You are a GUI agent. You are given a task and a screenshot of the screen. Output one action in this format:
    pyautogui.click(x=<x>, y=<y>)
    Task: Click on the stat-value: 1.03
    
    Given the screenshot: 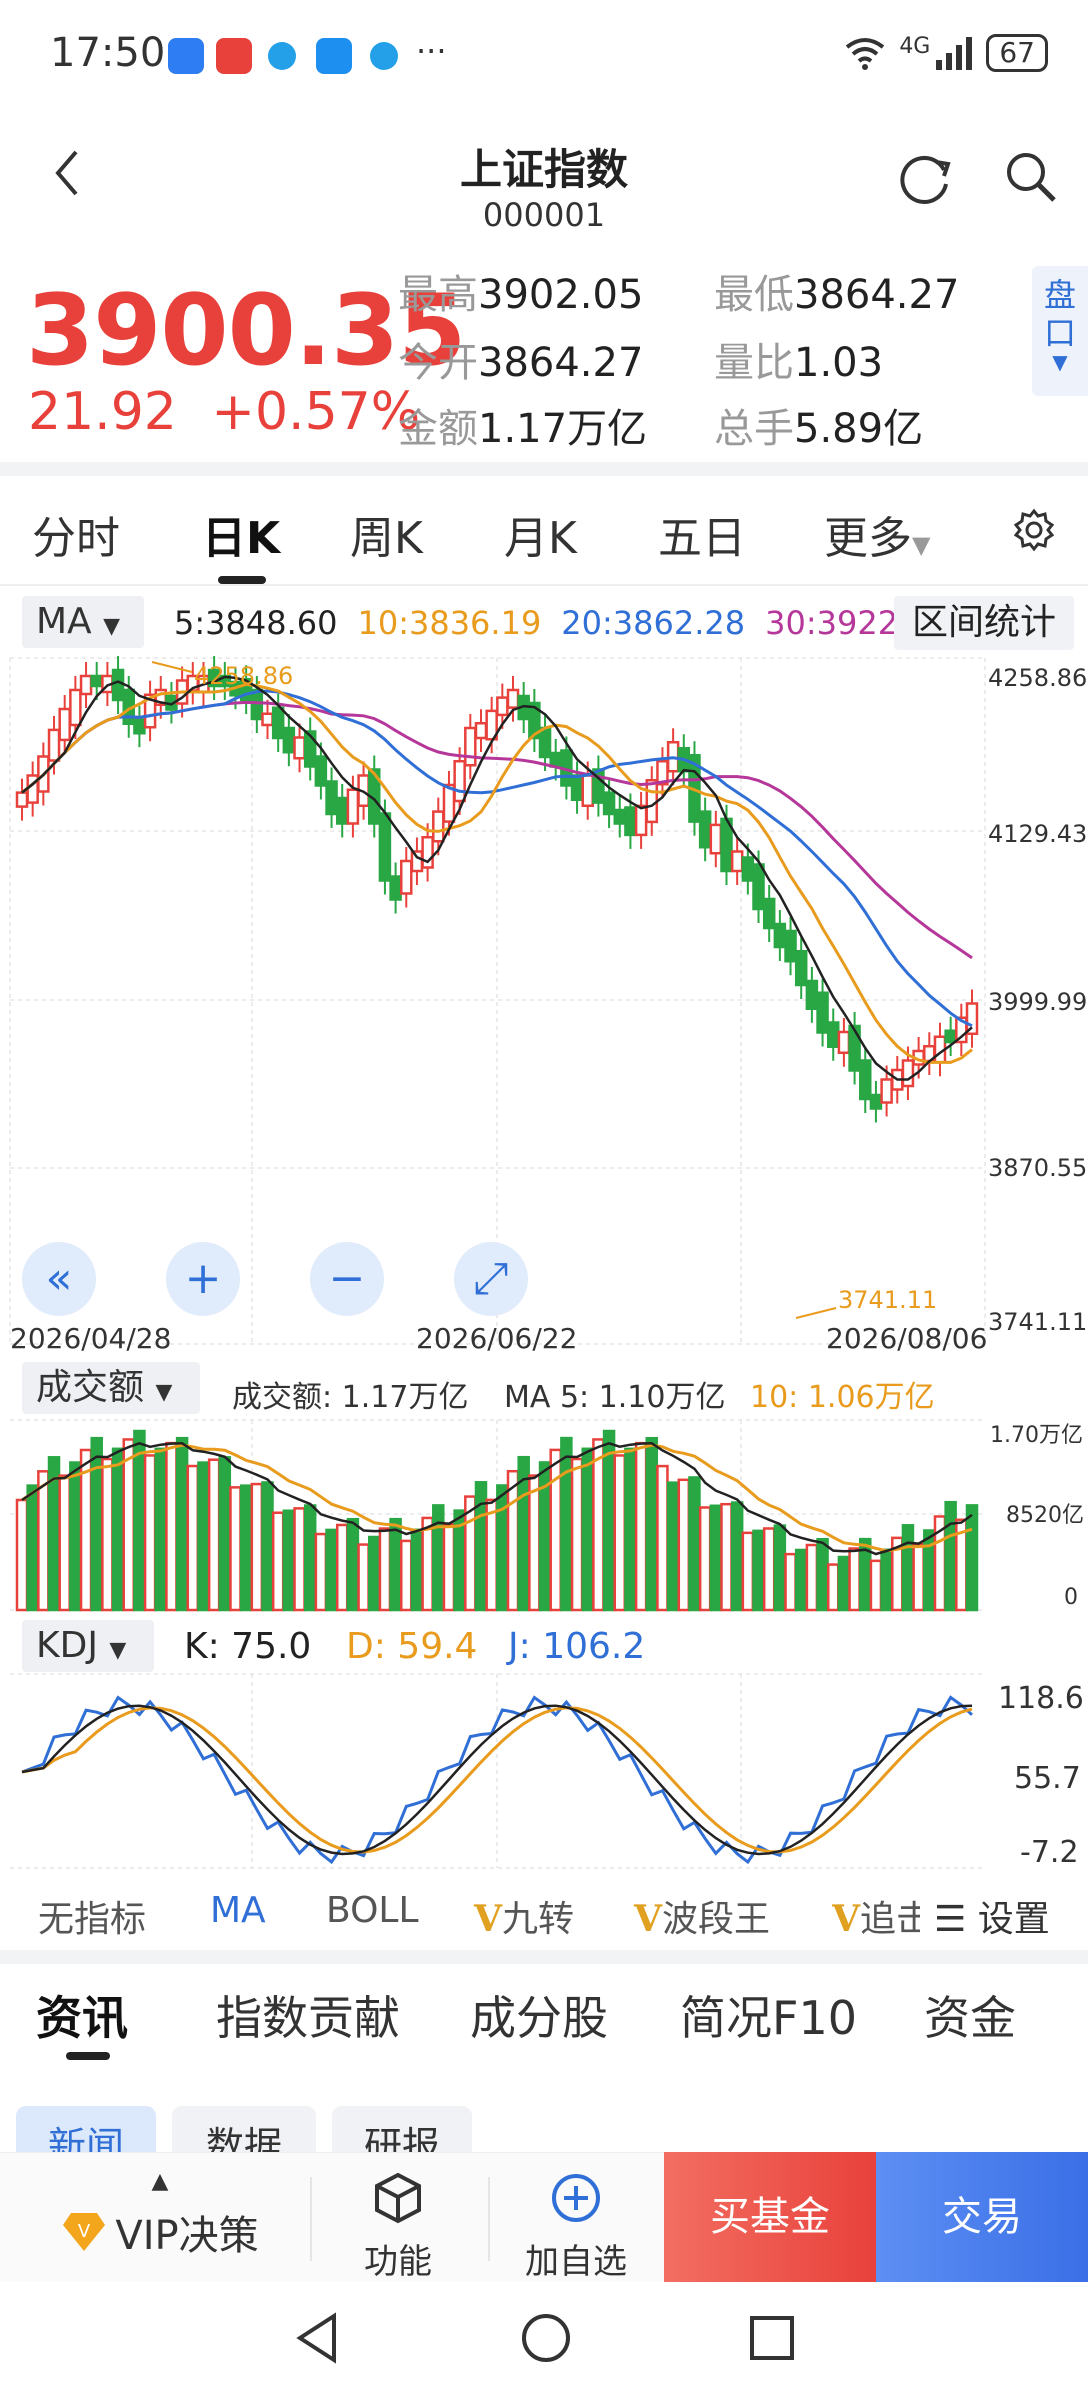 What is the action you would take?
    pyautogui.click(x=839, y=363)
    